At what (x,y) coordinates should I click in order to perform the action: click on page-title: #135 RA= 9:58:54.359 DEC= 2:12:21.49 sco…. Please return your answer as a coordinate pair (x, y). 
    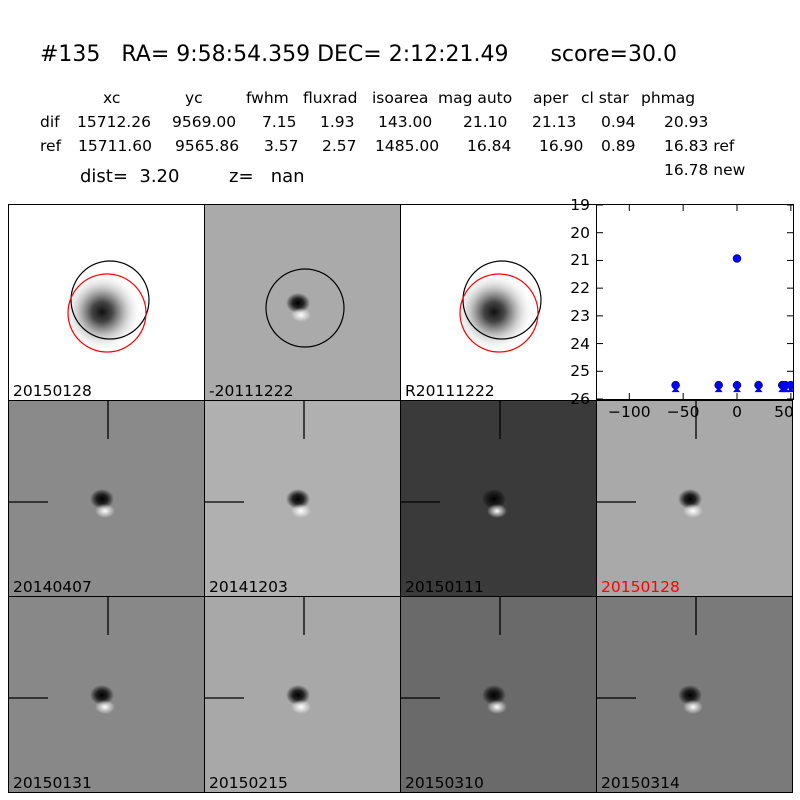
    Looking at the image, I should click on (358, 54).